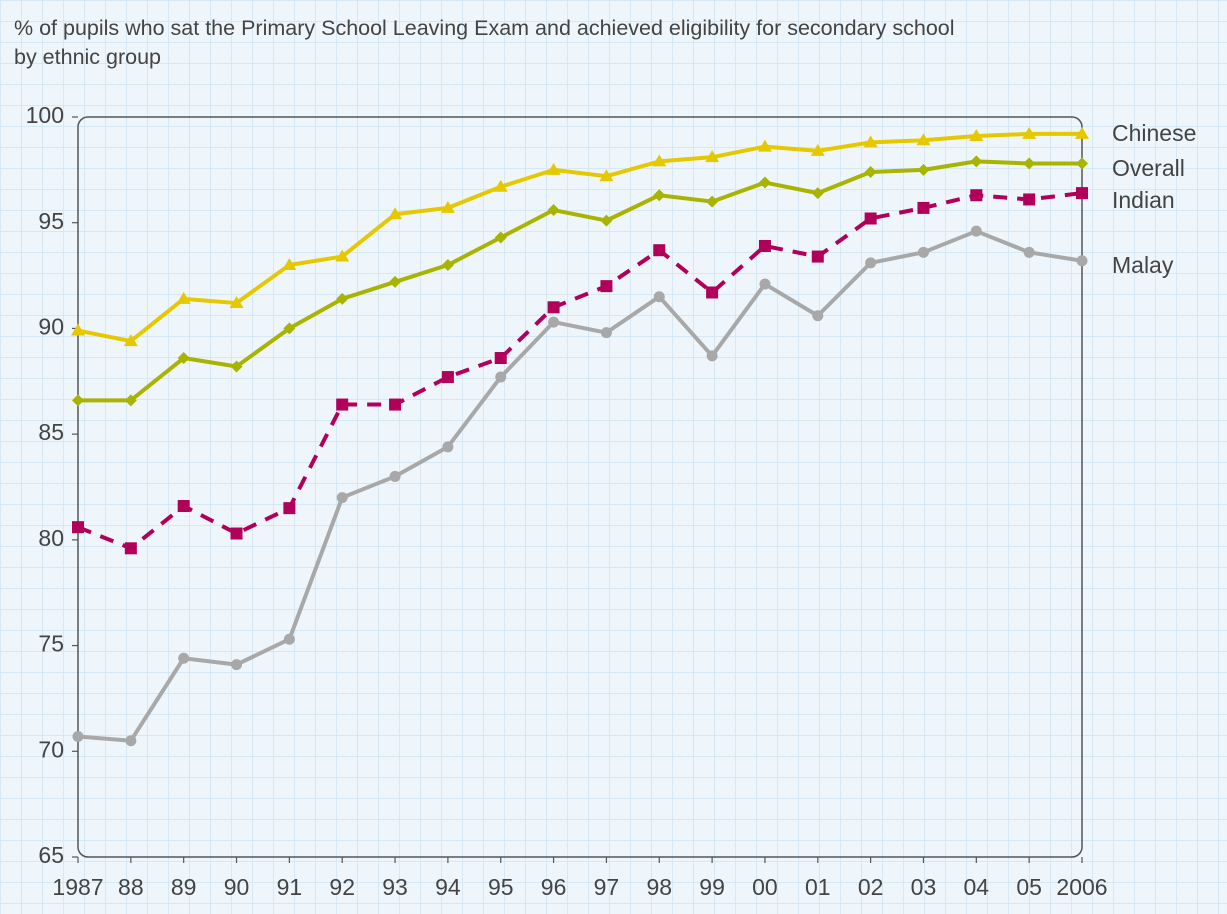  I want to click on x-tick-label: 00, so click(765, 887).